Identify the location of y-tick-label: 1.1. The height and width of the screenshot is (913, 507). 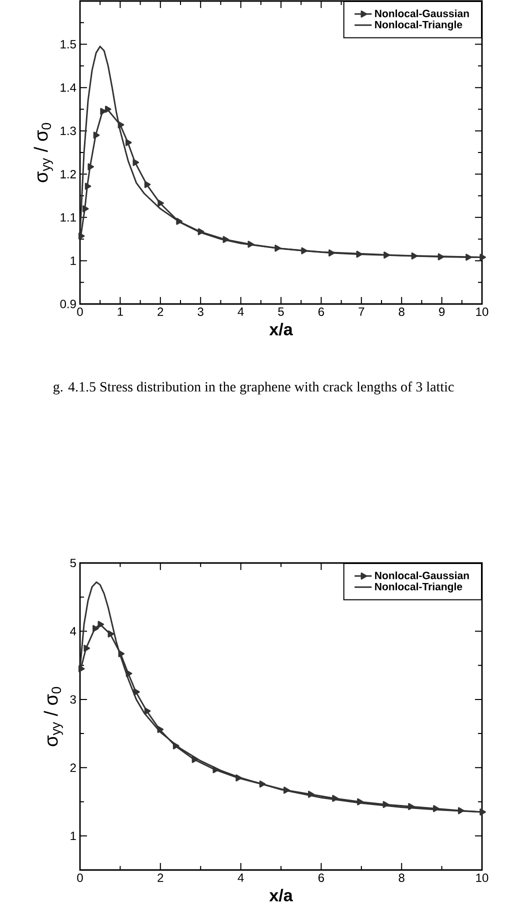
(68, 217).